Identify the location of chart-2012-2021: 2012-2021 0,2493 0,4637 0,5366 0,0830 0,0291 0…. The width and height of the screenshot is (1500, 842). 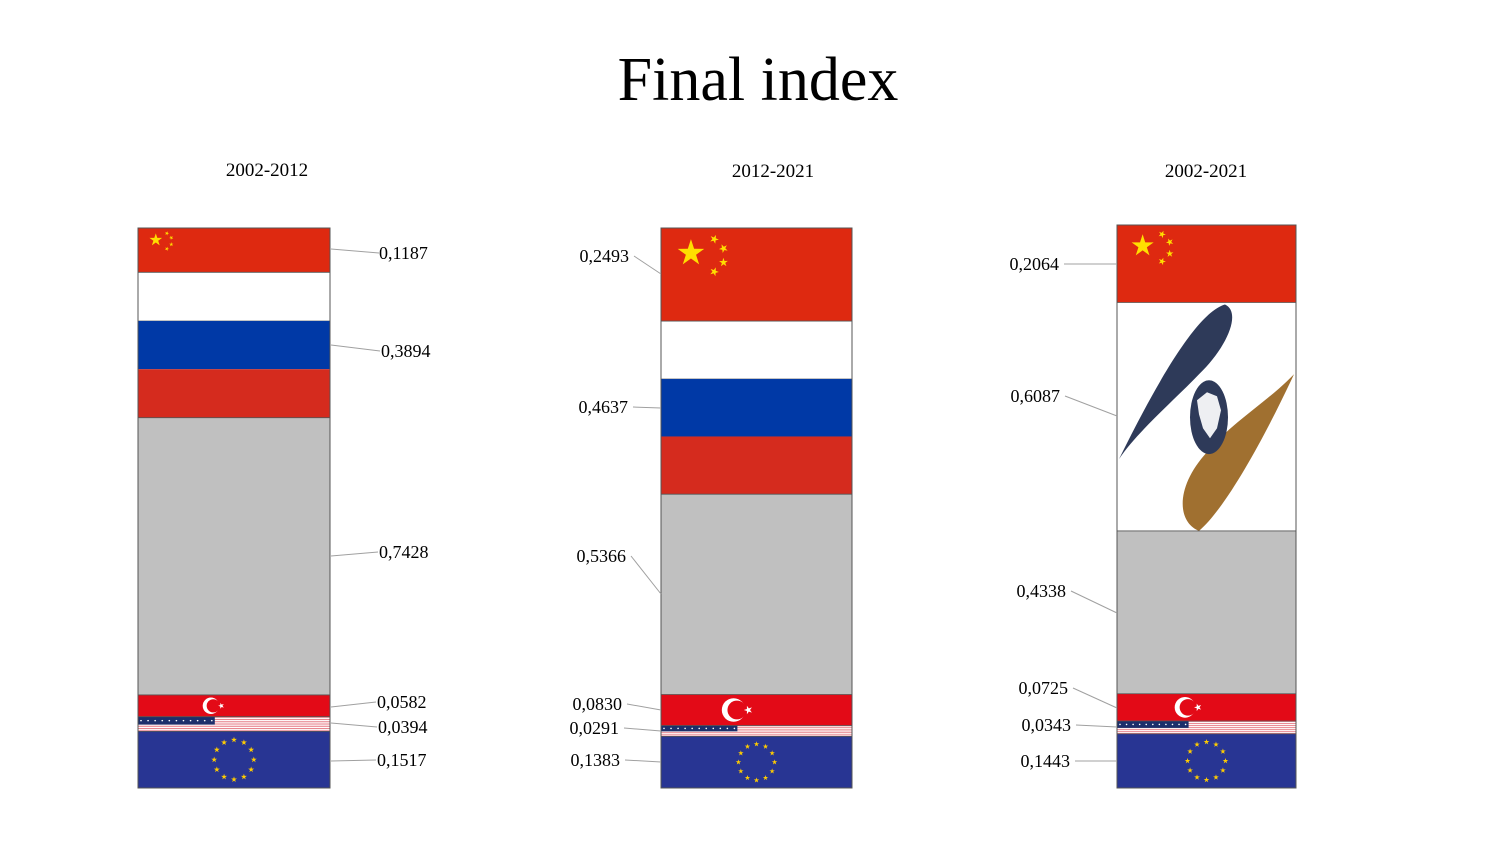
(711, 475).